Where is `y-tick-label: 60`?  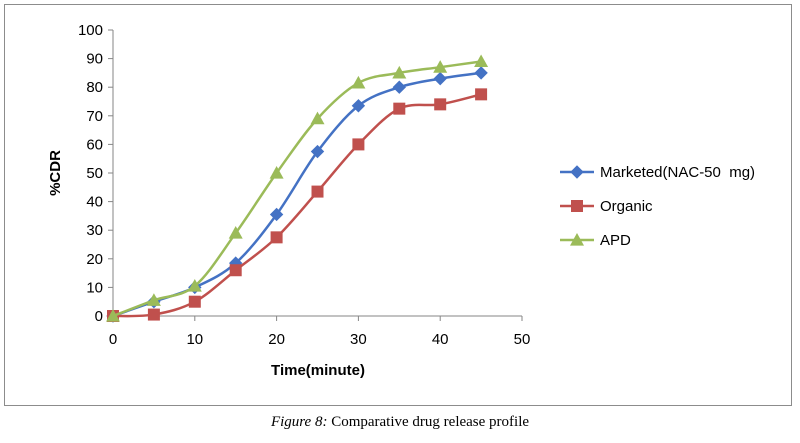 y-tick-label: 60 is located at coordinates (94, 144).